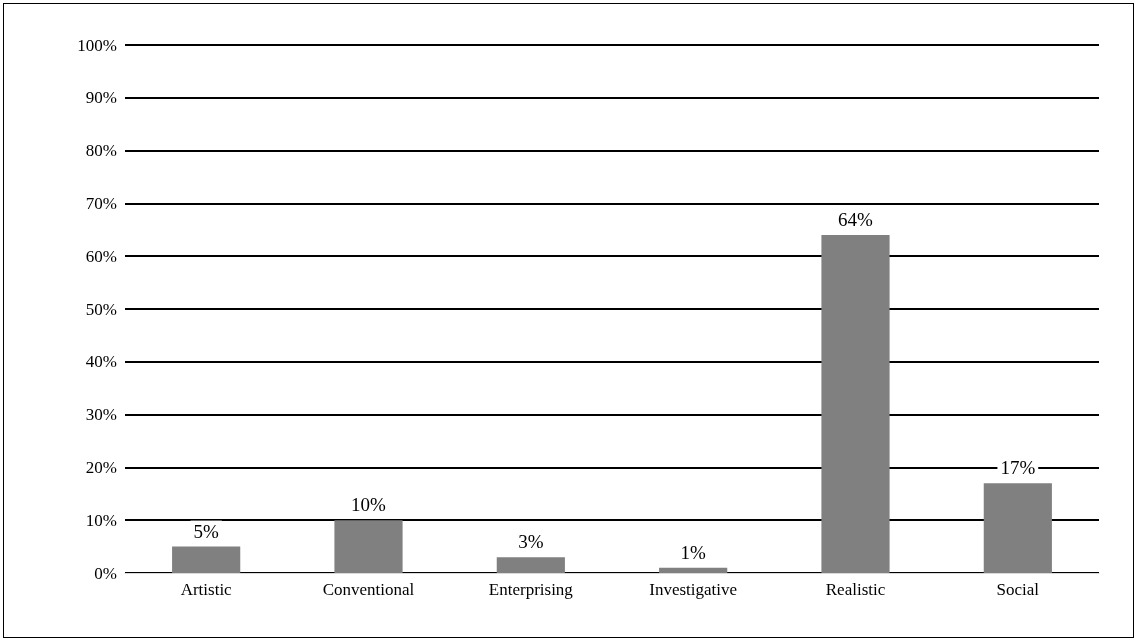 Image resolution: width=1139 pixels, height=643 pixels. What do you see at coordinates (206, 531) in the screenshot?
I see `data-label: 5%` at bounding box center [206, 531].